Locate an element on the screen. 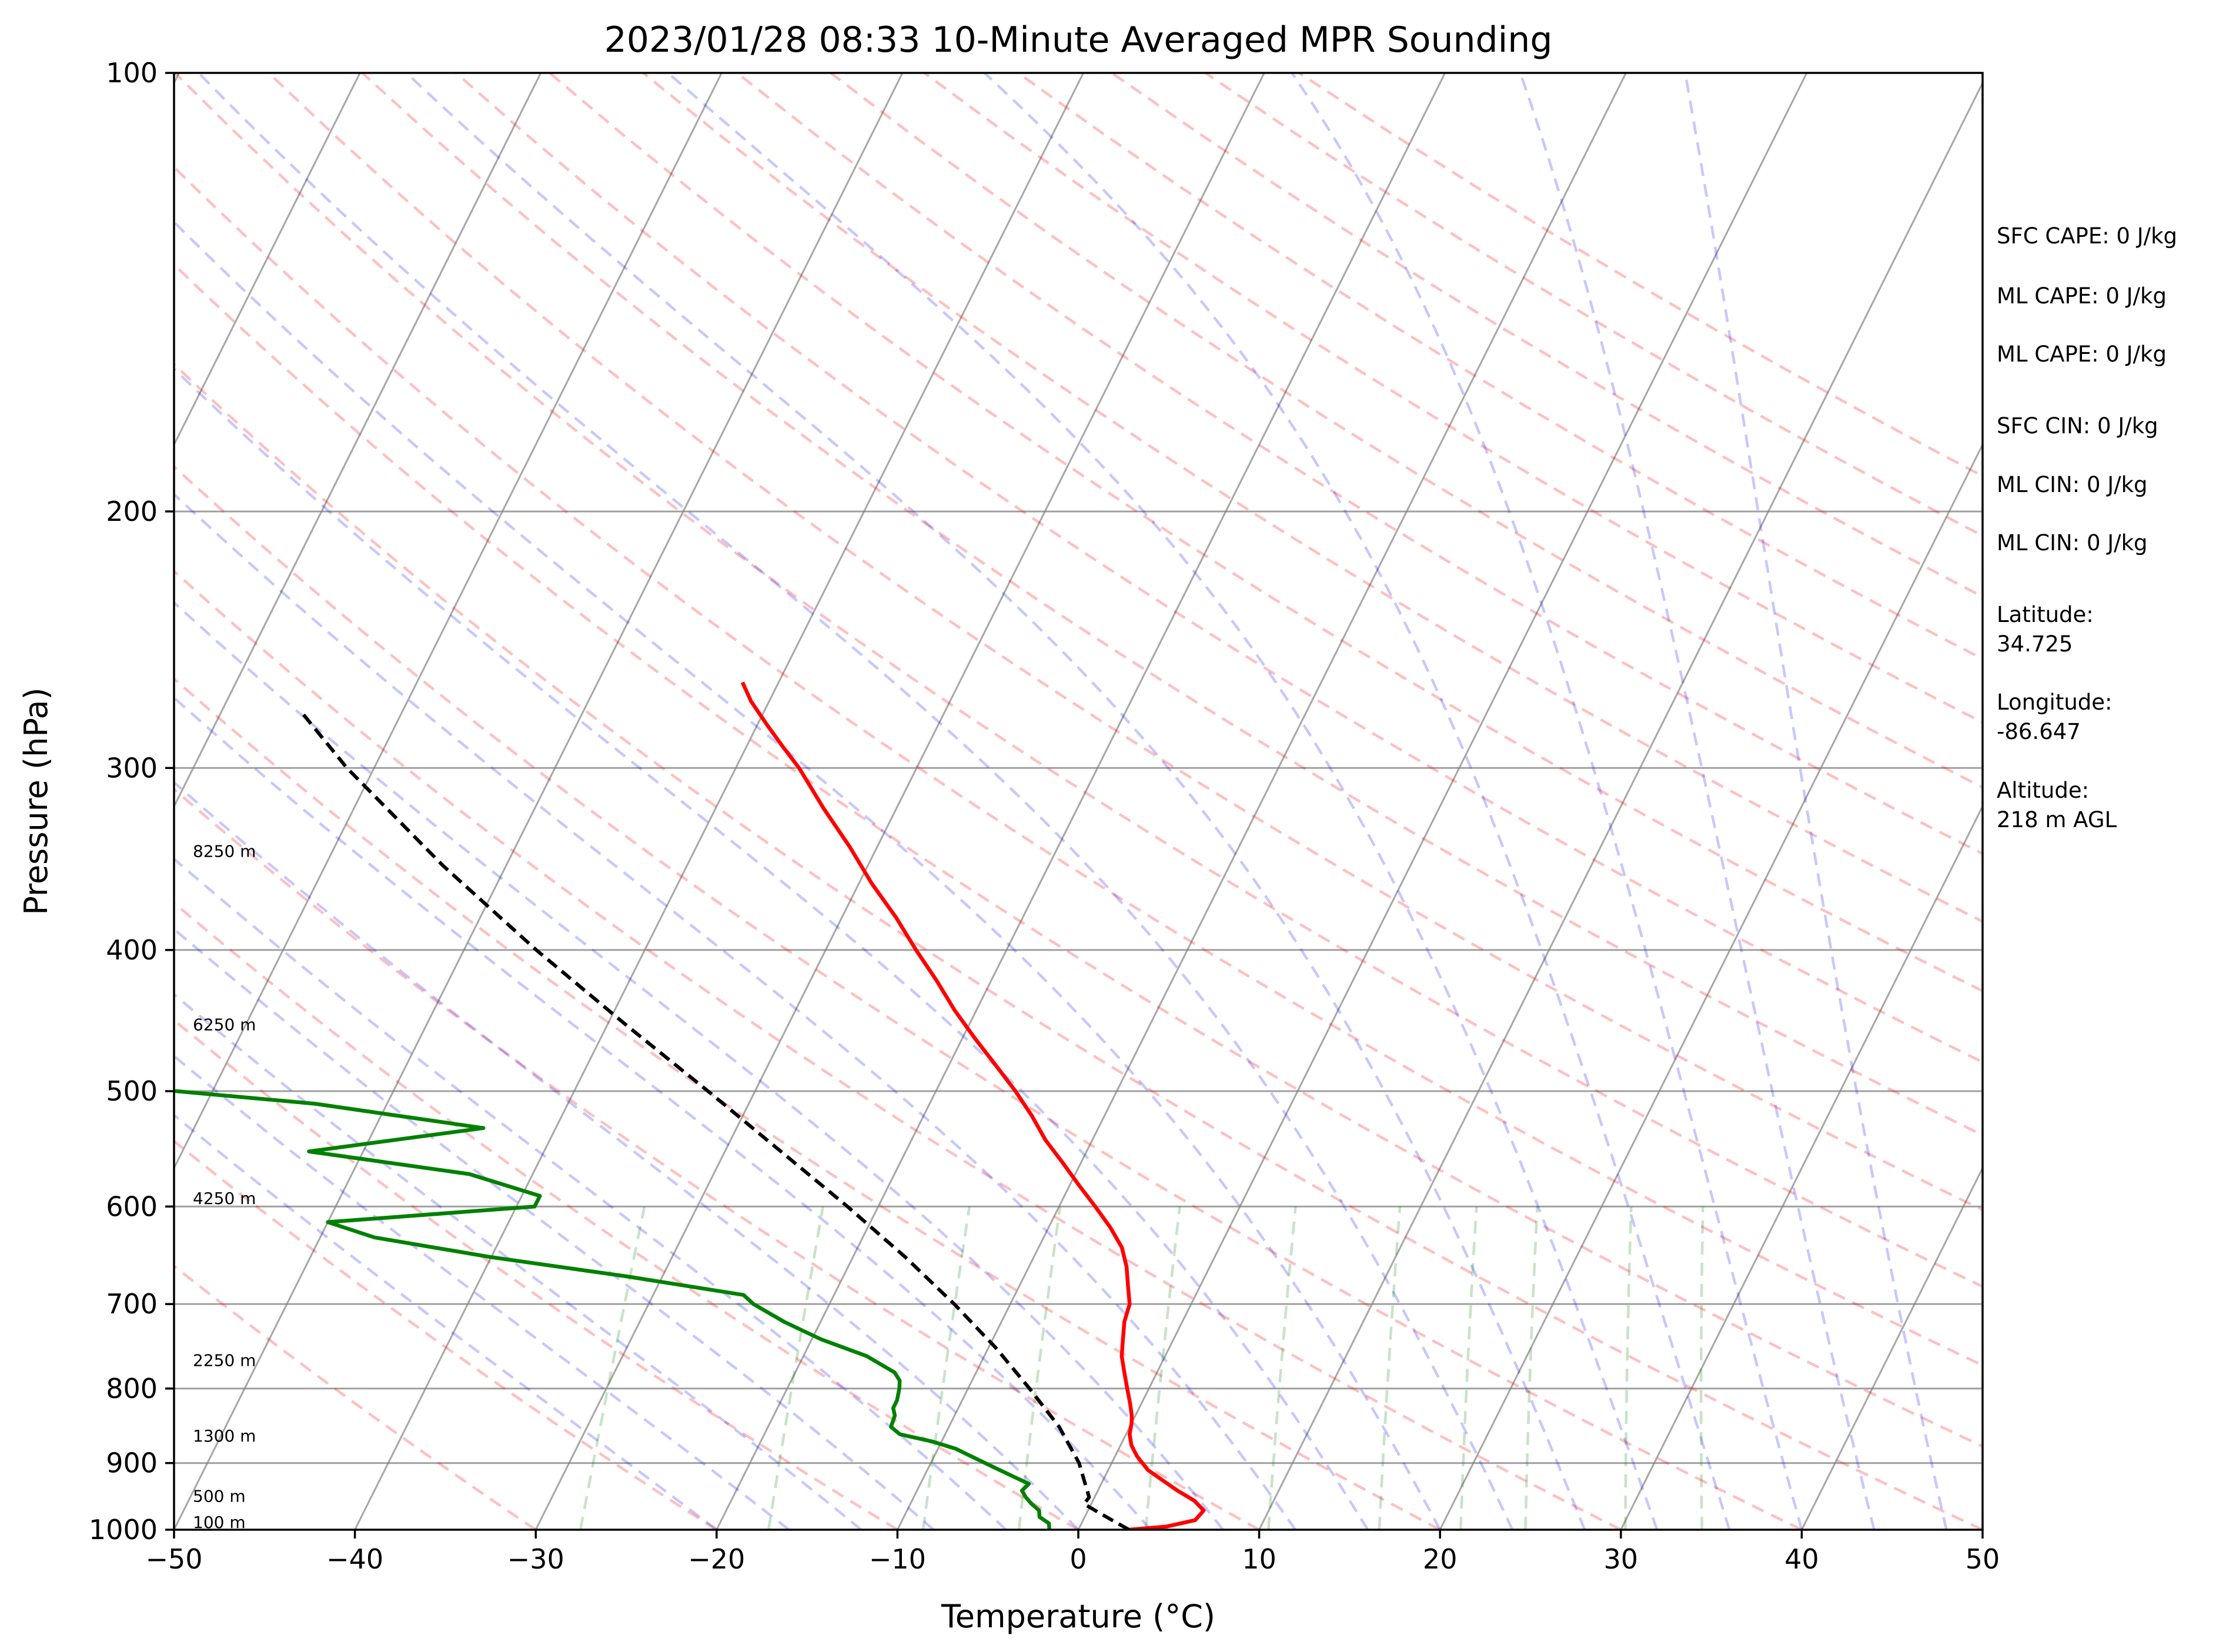  y-tick-label: 500 is located at coordinates (132, 1091).